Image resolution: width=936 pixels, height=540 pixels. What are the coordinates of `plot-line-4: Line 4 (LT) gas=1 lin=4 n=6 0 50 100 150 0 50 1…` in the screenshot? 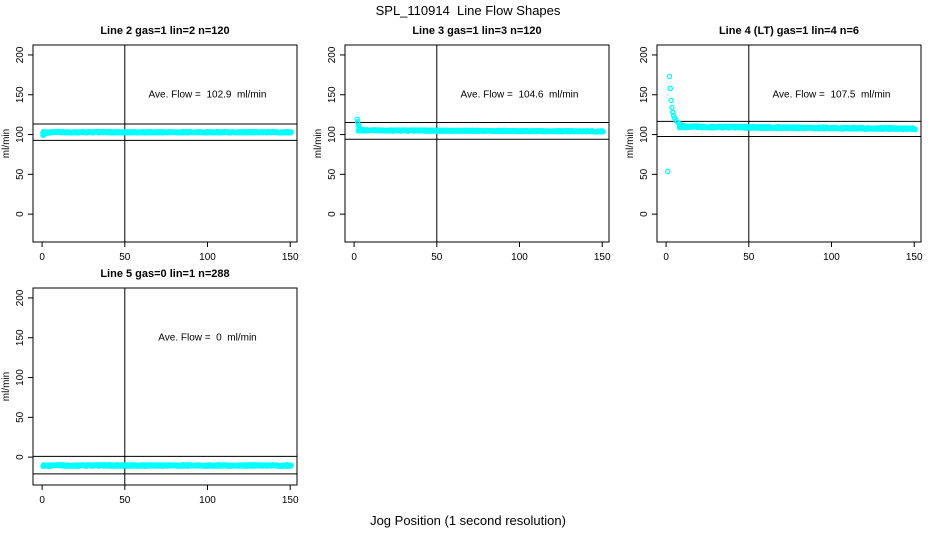 It's located at (774, 144).